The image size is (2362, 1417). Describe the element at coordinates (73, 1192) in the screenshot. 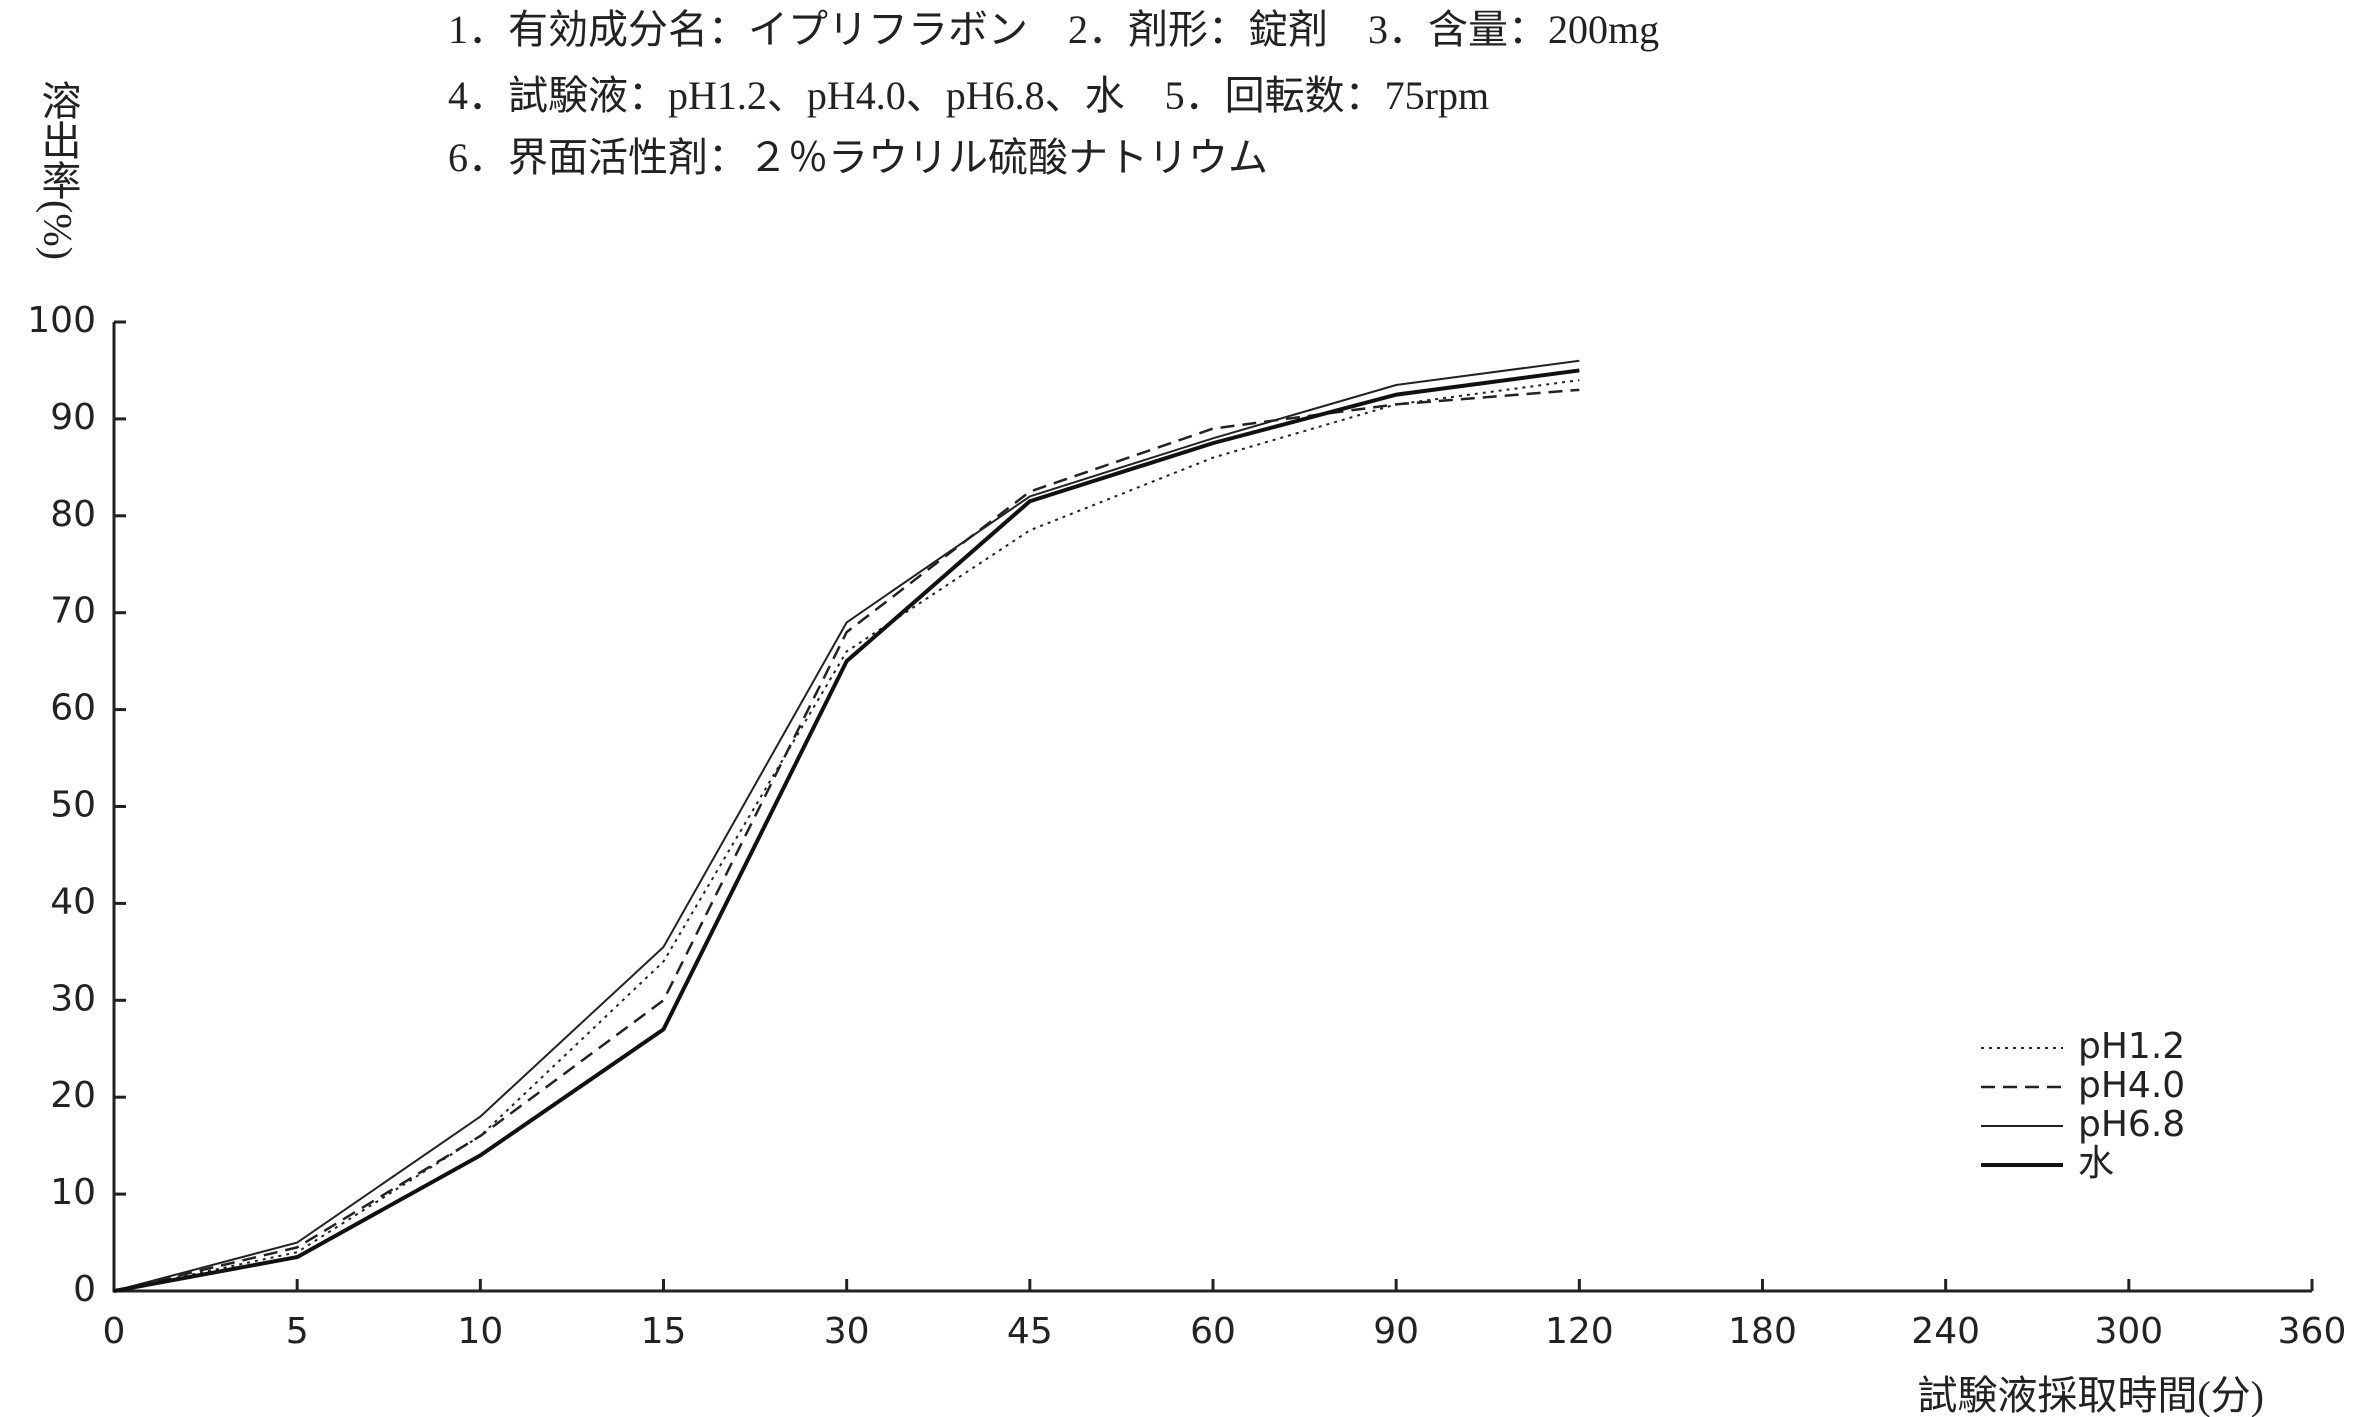

I see `y-tick-label: 10` at that location.